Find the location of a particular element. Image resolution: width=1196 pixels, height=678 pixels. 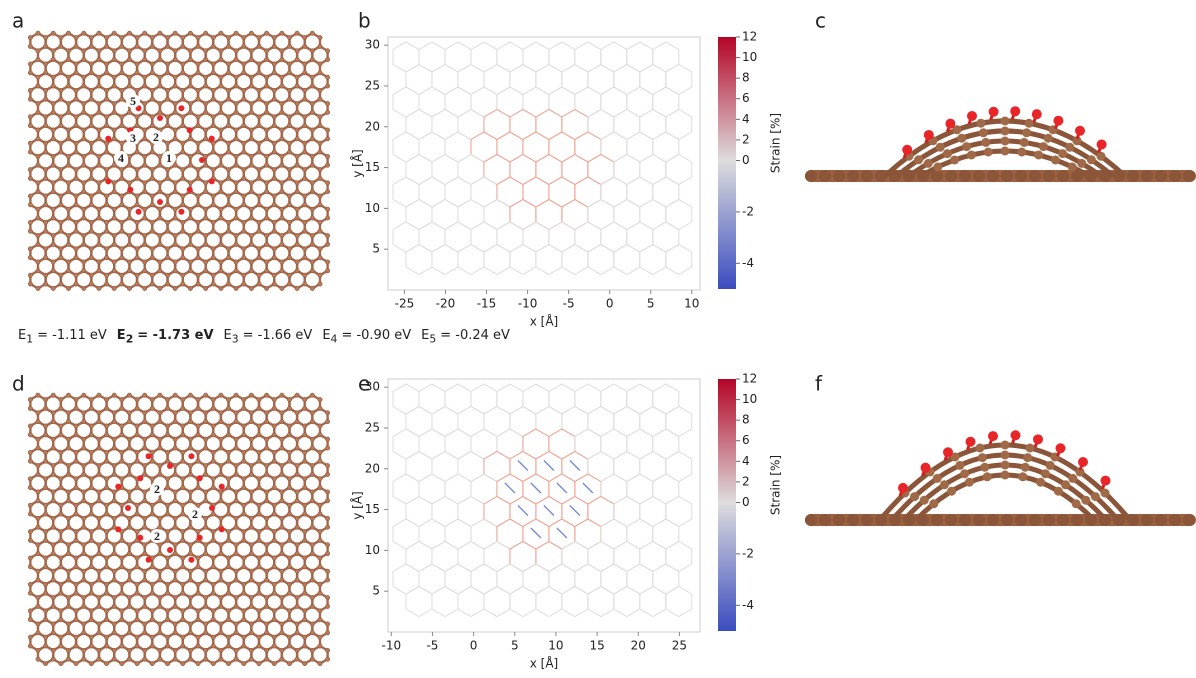

y-tick-label: 10 is located at coordinates (372, 550).